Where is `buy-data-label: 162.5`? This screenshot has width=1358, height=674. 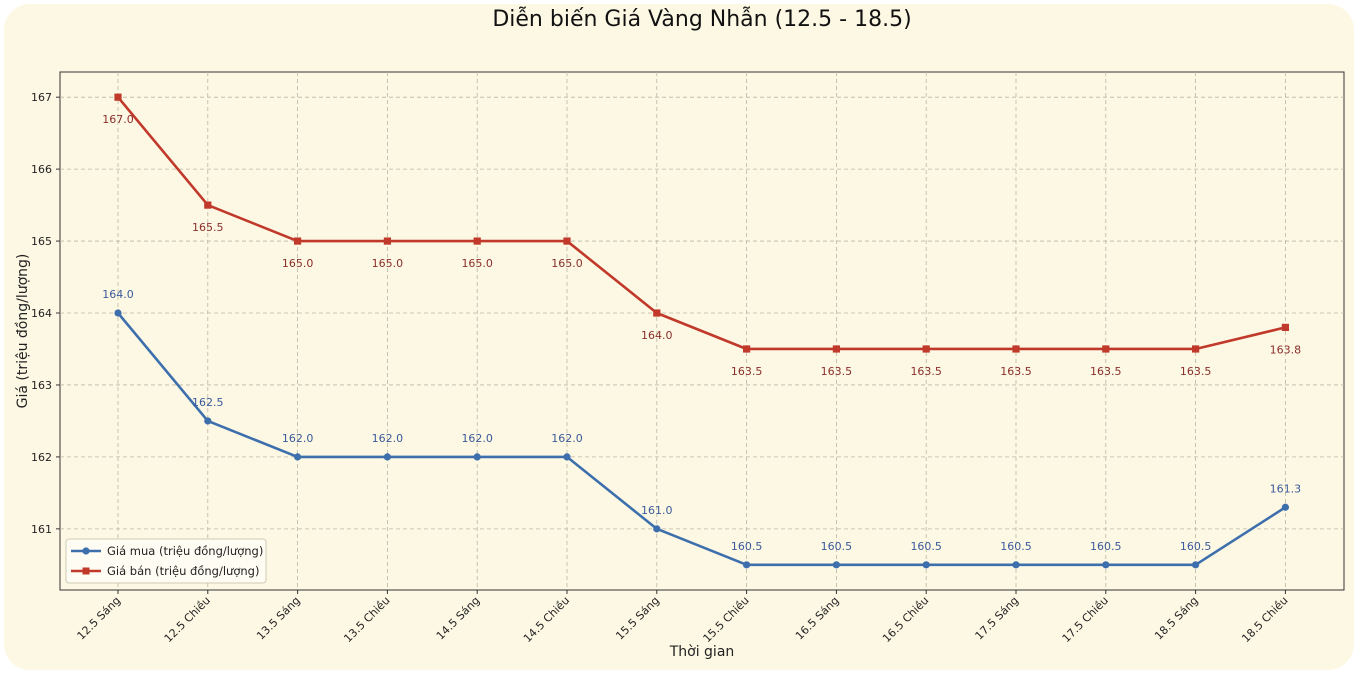
buy-data-label: 162.5 is located at coordinates (208, 402).